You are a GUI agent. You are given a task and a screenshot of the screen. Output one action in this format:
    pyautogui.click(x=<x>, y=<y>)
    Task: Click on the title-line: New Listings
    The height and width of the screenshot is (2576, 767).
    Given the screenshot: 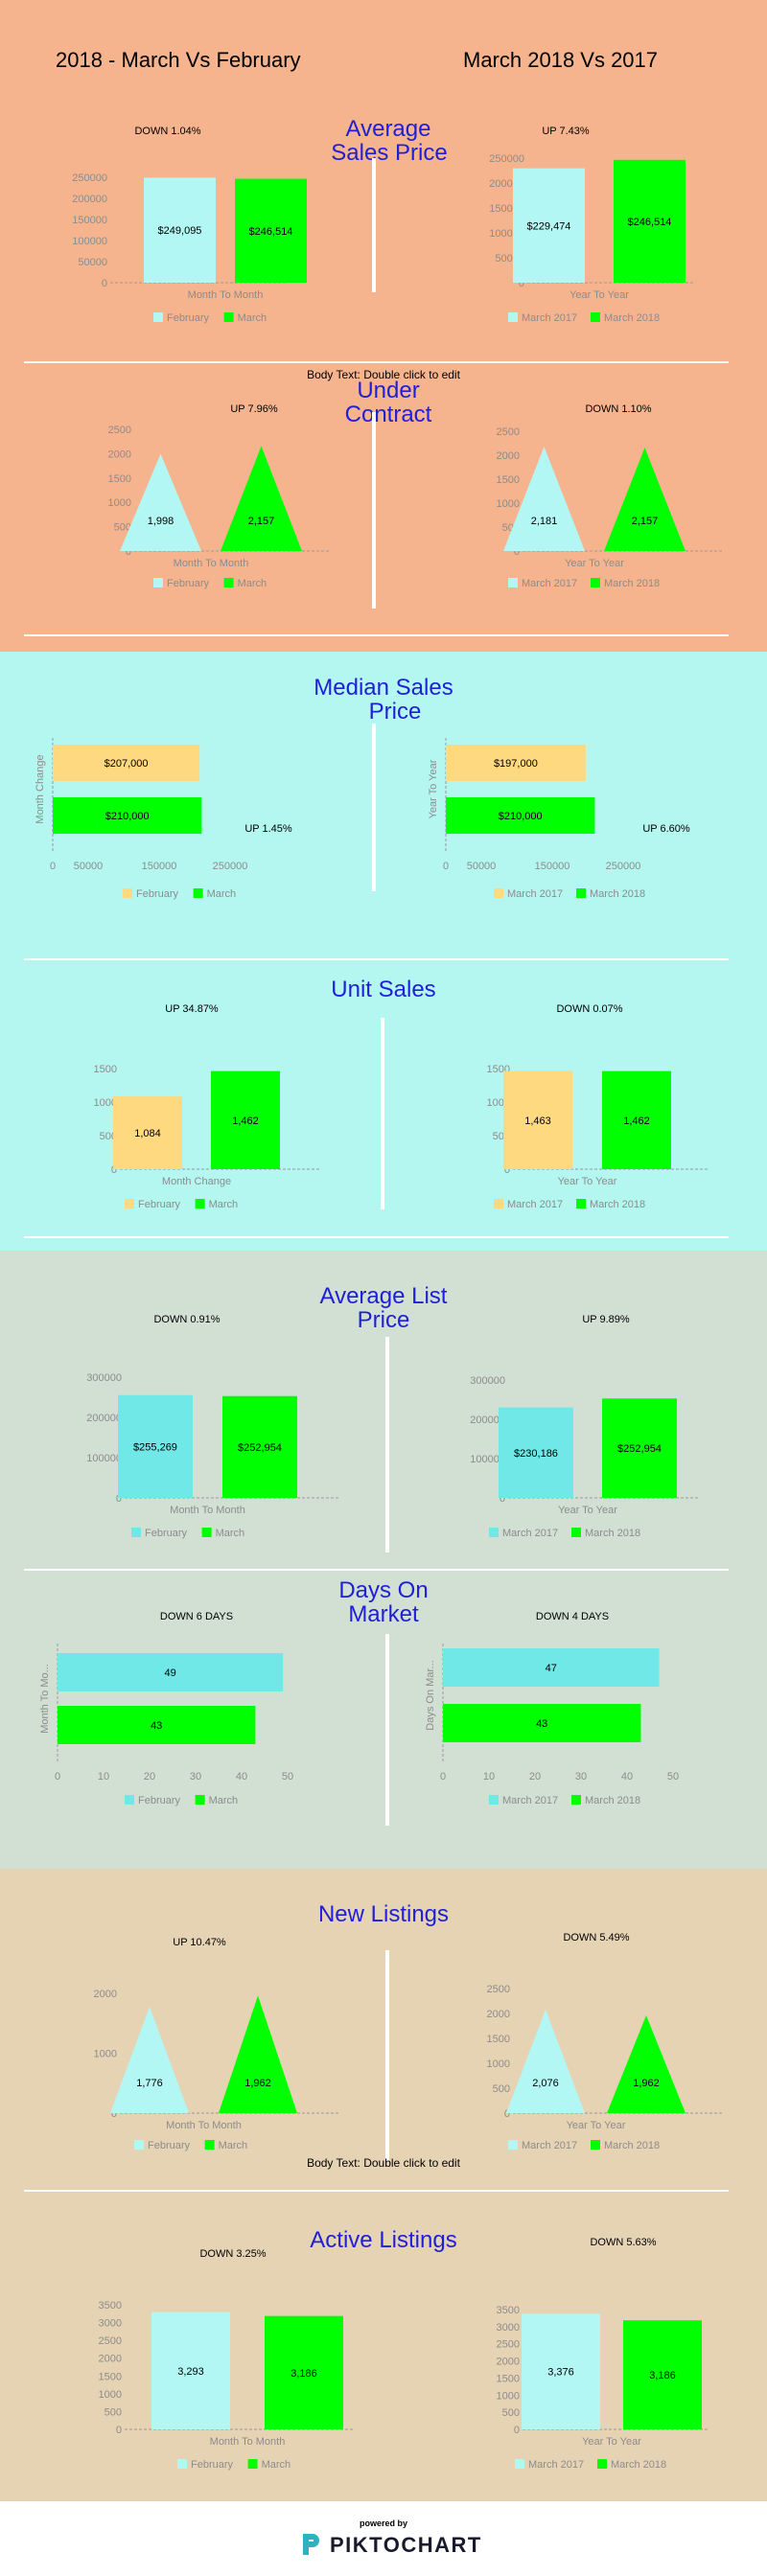 What is the action you would take?
    pyautogui.click(x=383, y=1914)
    